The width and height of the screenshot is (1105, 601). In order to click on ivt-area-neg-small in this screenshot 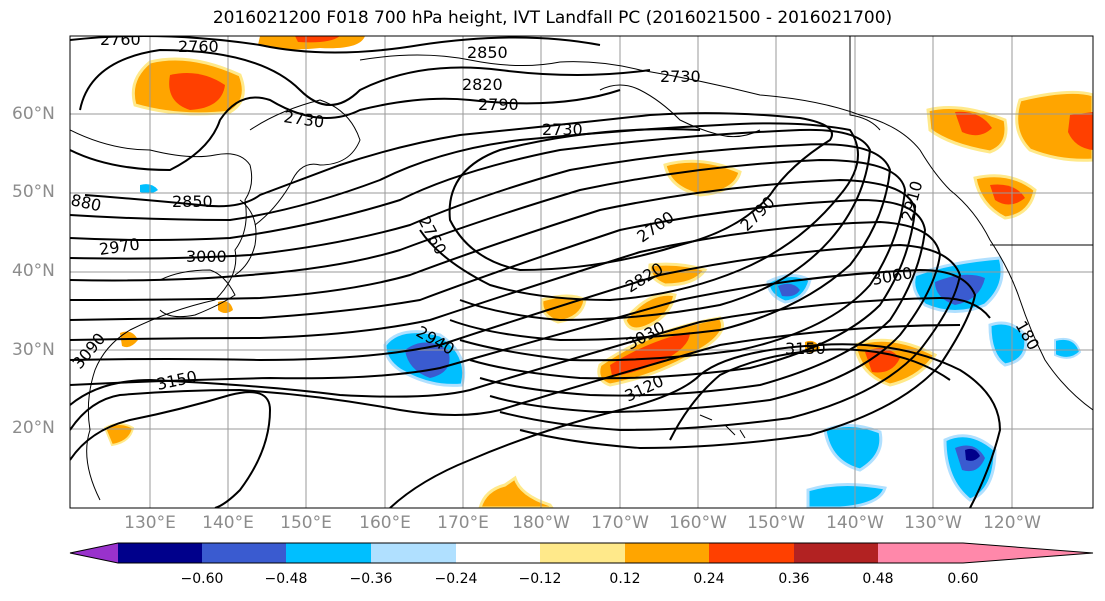, I will do `click(1068, 348)`.